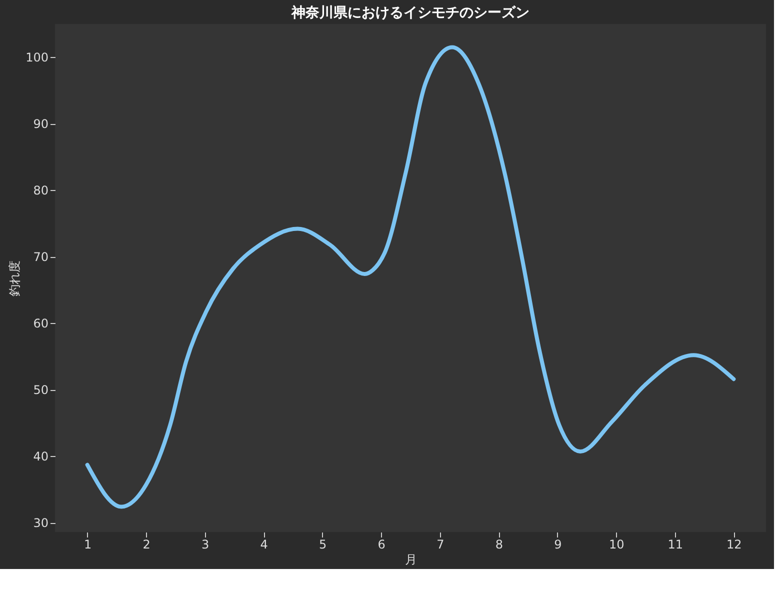  I want to click on x-tick-label: 10, so click(616, 545).